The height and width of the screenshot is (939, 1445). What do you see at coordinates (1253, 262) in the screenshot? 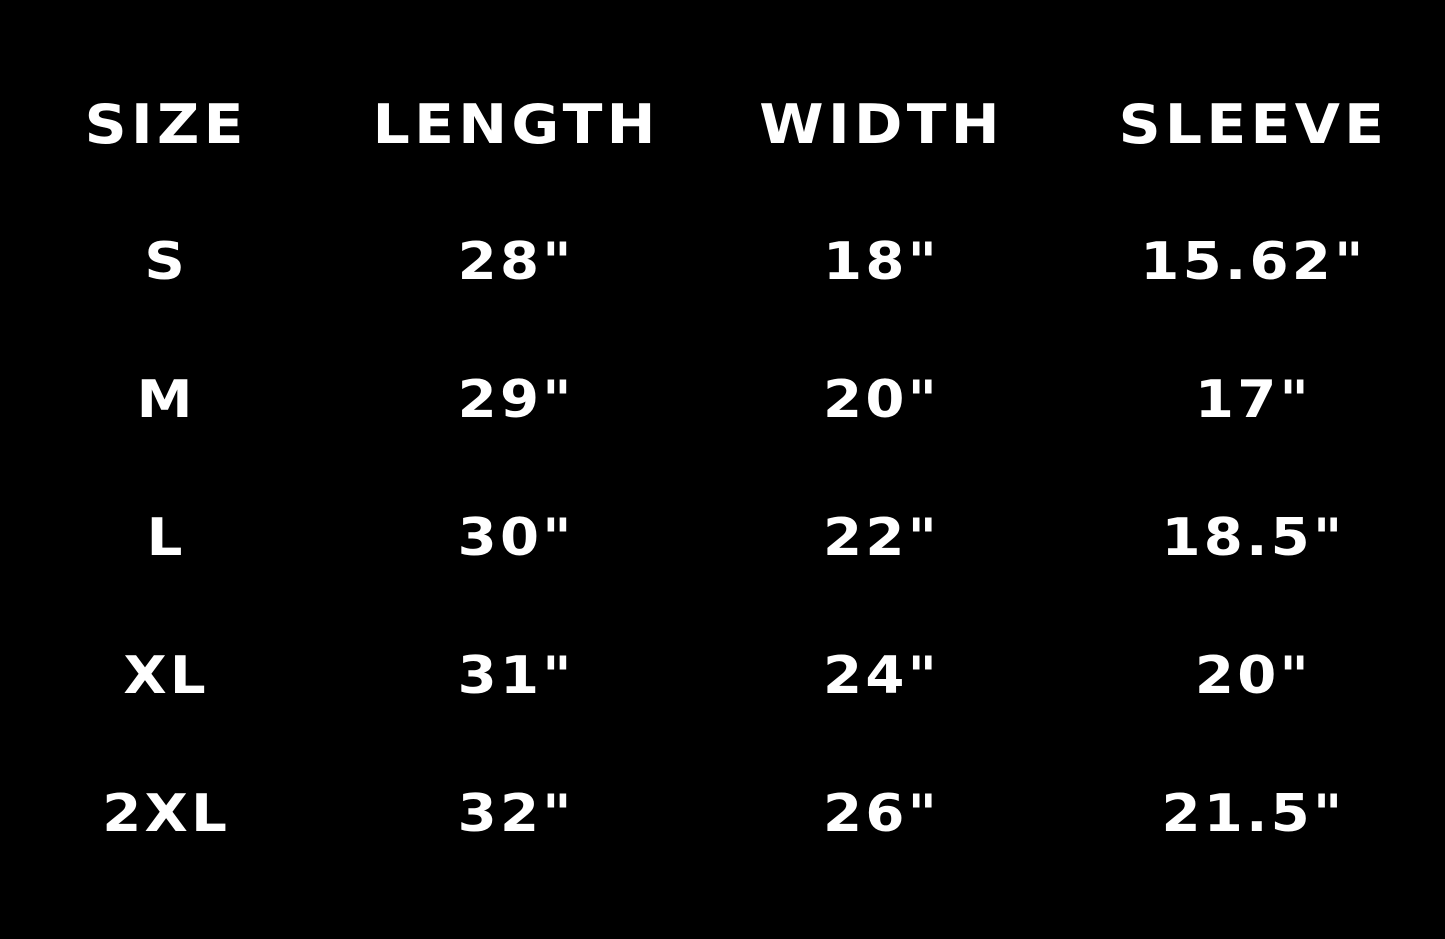
I see `cell-sleeve-value: 15.62"` at bounding box center [1253, 262].